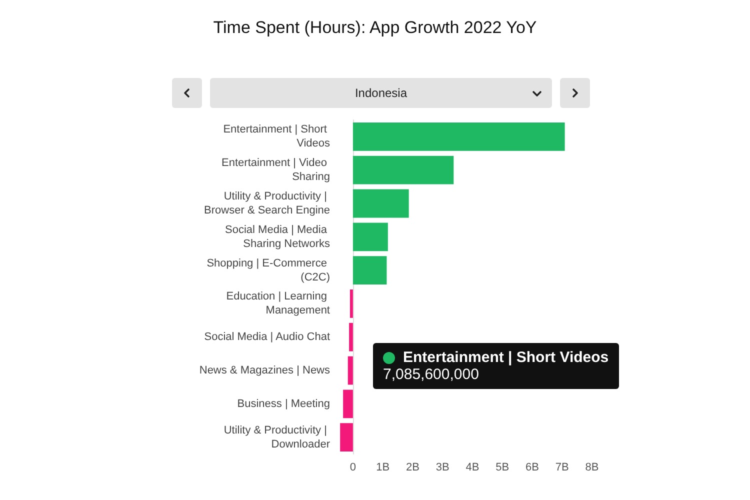 The image size is (750, 500). What do you see at coordinates (413, 468) in the screenshot?
I see `x-tick-label: 2B` at bounding box center [413, 468].